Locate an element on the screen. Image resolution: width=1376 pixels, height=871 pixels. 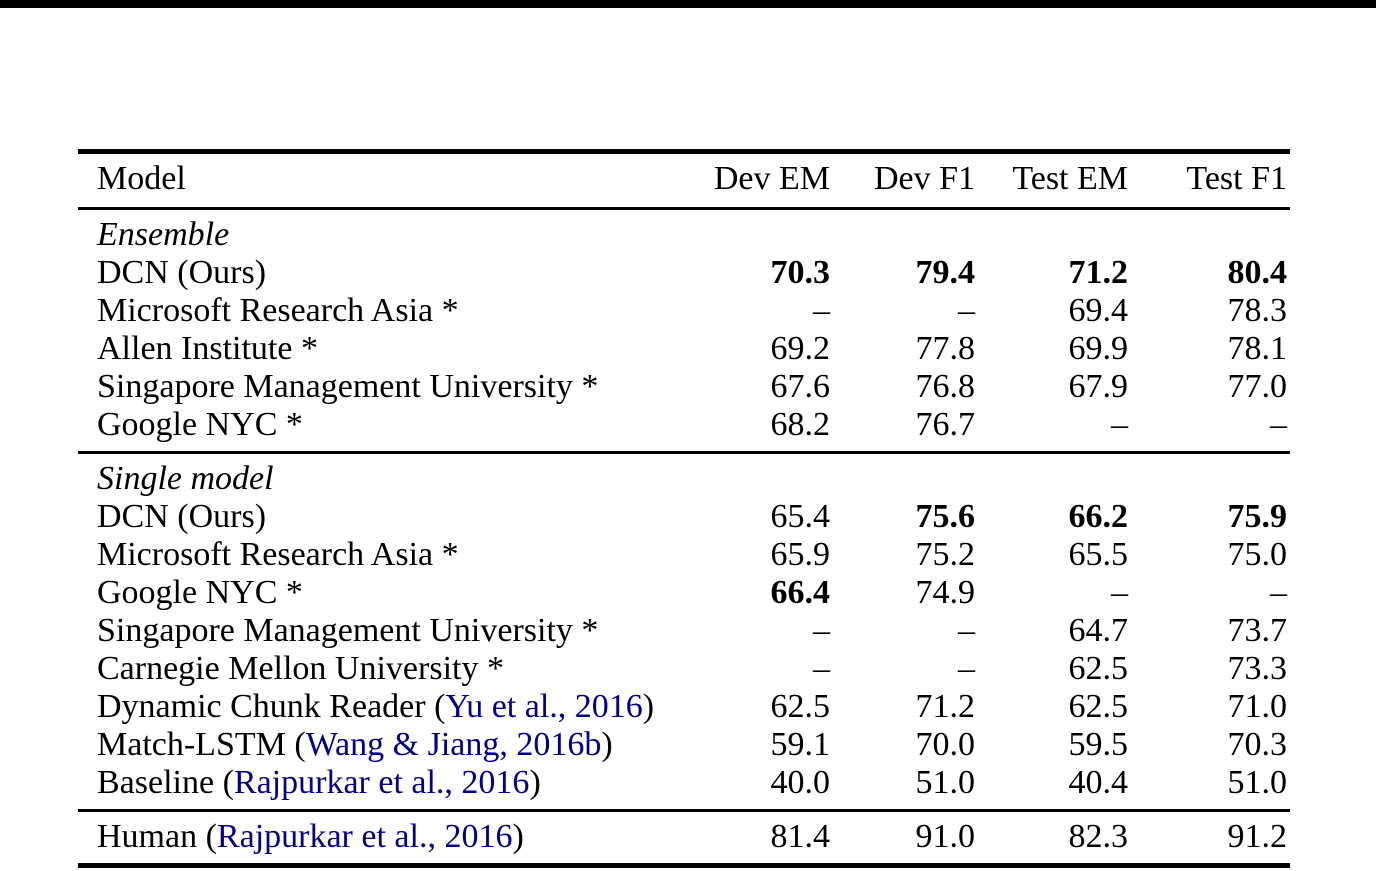
value-cell: 73.3 is located at coordinates (1257, 668).